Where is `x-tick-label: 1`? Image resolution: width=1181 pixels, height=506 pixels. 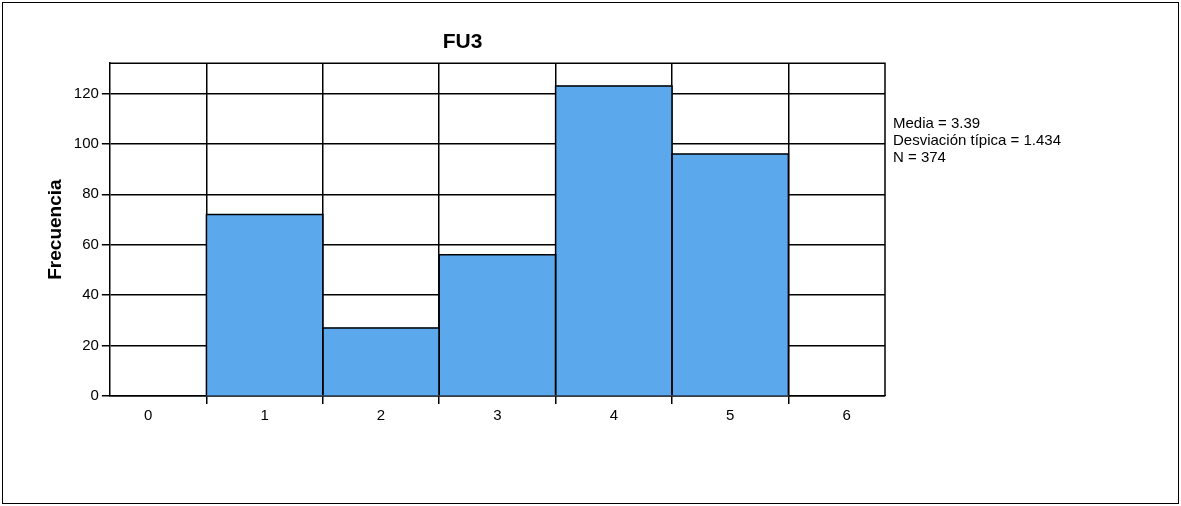 x-tick-label: 1 is located at coordinates (264, 415).